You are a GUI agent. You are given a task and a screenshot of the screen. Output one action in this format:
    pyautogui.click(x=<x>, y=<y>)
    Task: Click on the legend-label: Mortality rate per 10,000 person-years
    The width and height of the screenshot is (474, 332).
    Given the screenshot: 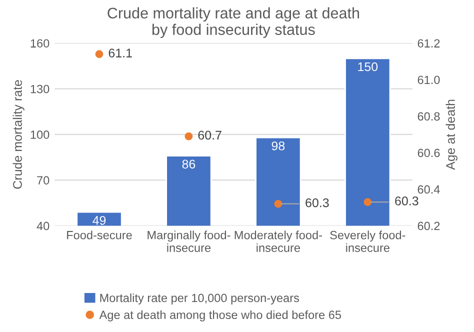 What is the action you would take?
    pyautogui.click(x=200, y=298)
    